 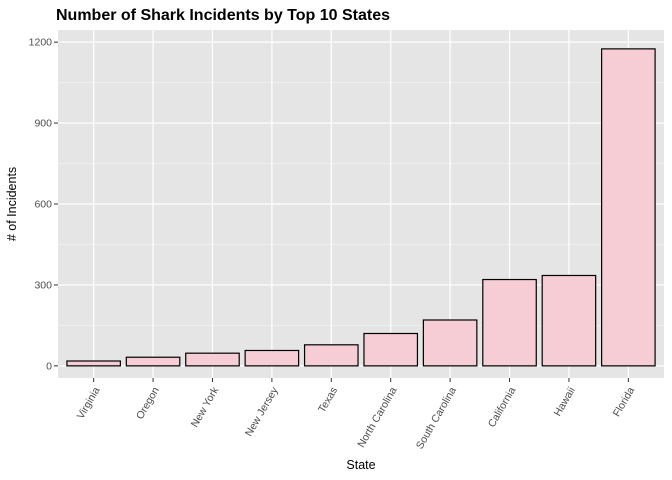 I want to click on y-tick-label: 600, so click(x=43, y=205).